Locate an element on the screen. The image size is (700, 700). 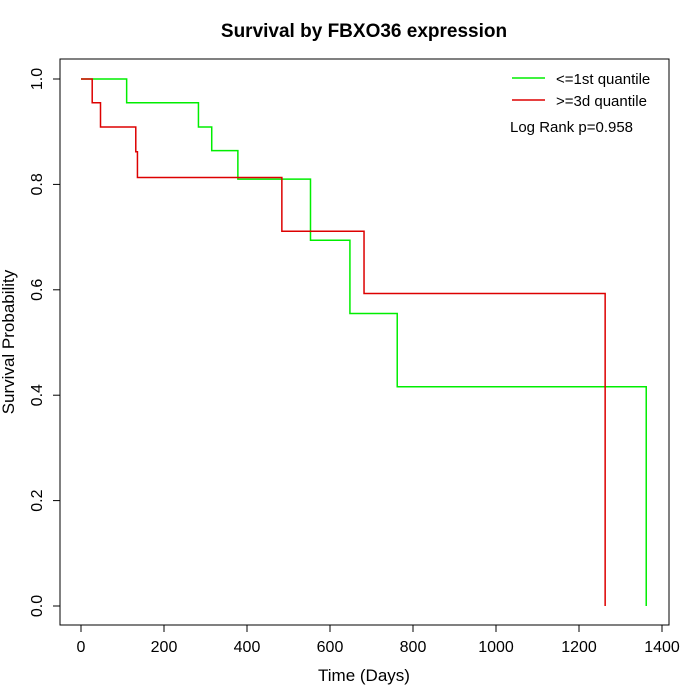
y-tick-label: 0.4 is located at coordinates (37, 395).